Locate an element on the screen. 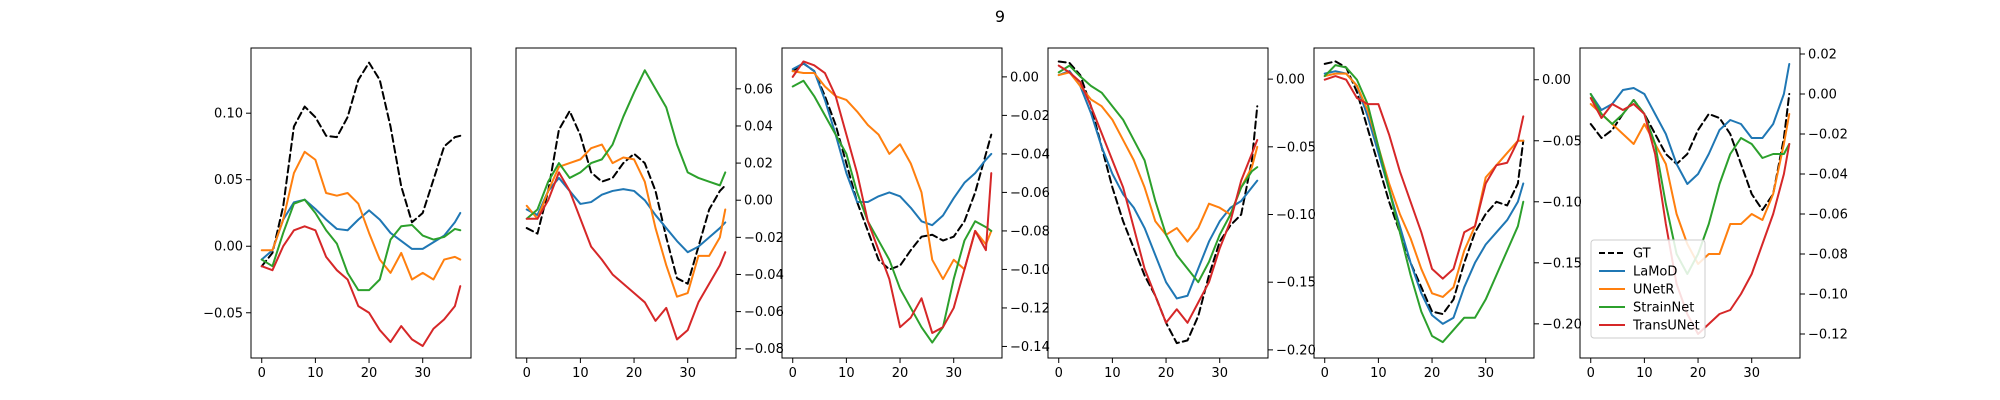  y-tick-label: 0.04 is located at coordinates (758, 126).